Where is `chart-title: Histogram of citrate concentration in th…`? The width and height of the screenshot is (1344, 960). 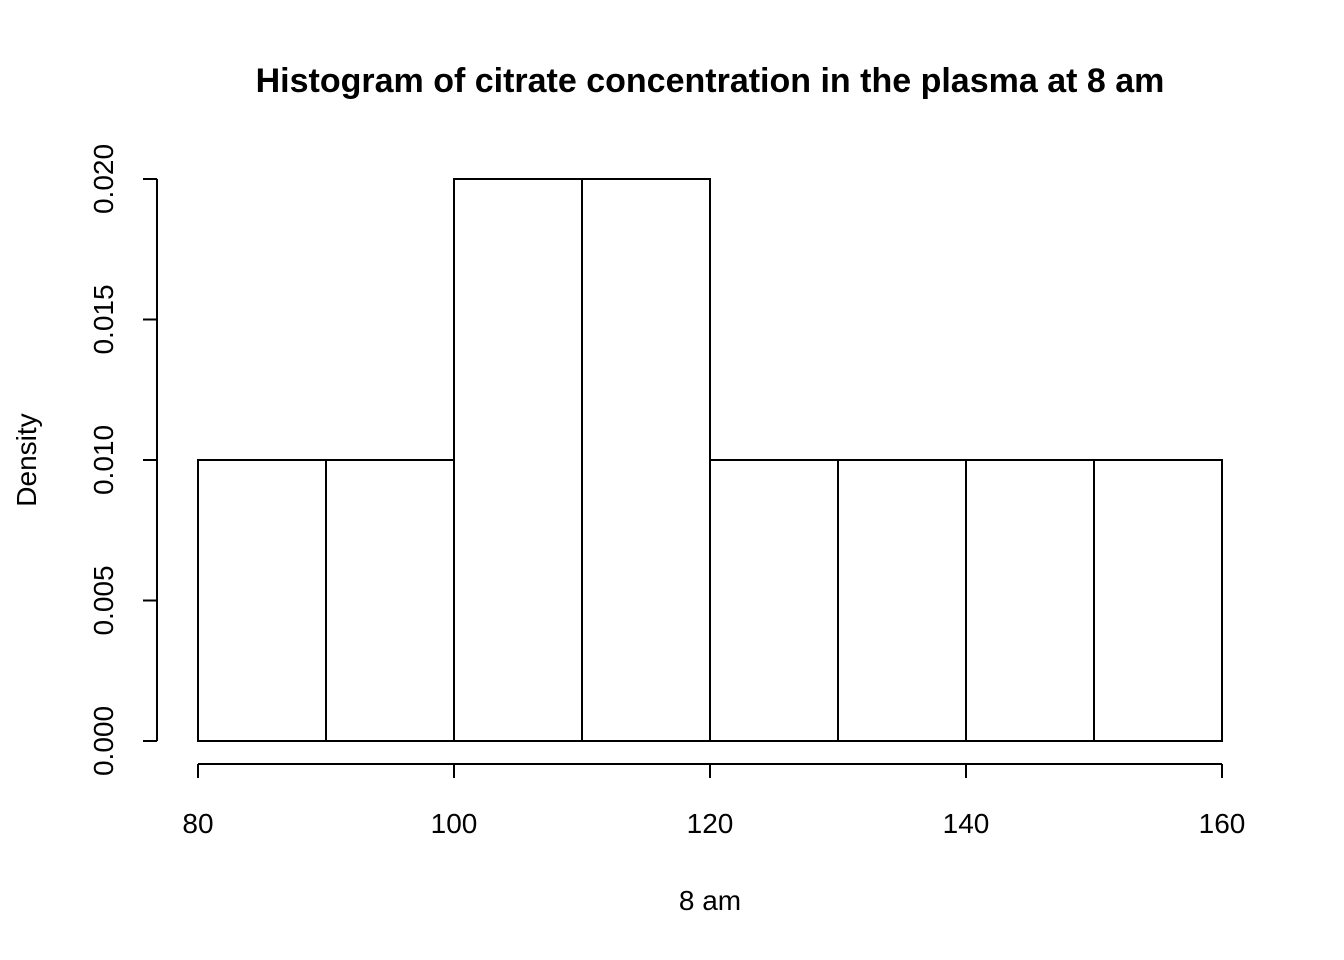
chart-title: Histogram of citrate concentration in th… is located at coordinates (710, 81).